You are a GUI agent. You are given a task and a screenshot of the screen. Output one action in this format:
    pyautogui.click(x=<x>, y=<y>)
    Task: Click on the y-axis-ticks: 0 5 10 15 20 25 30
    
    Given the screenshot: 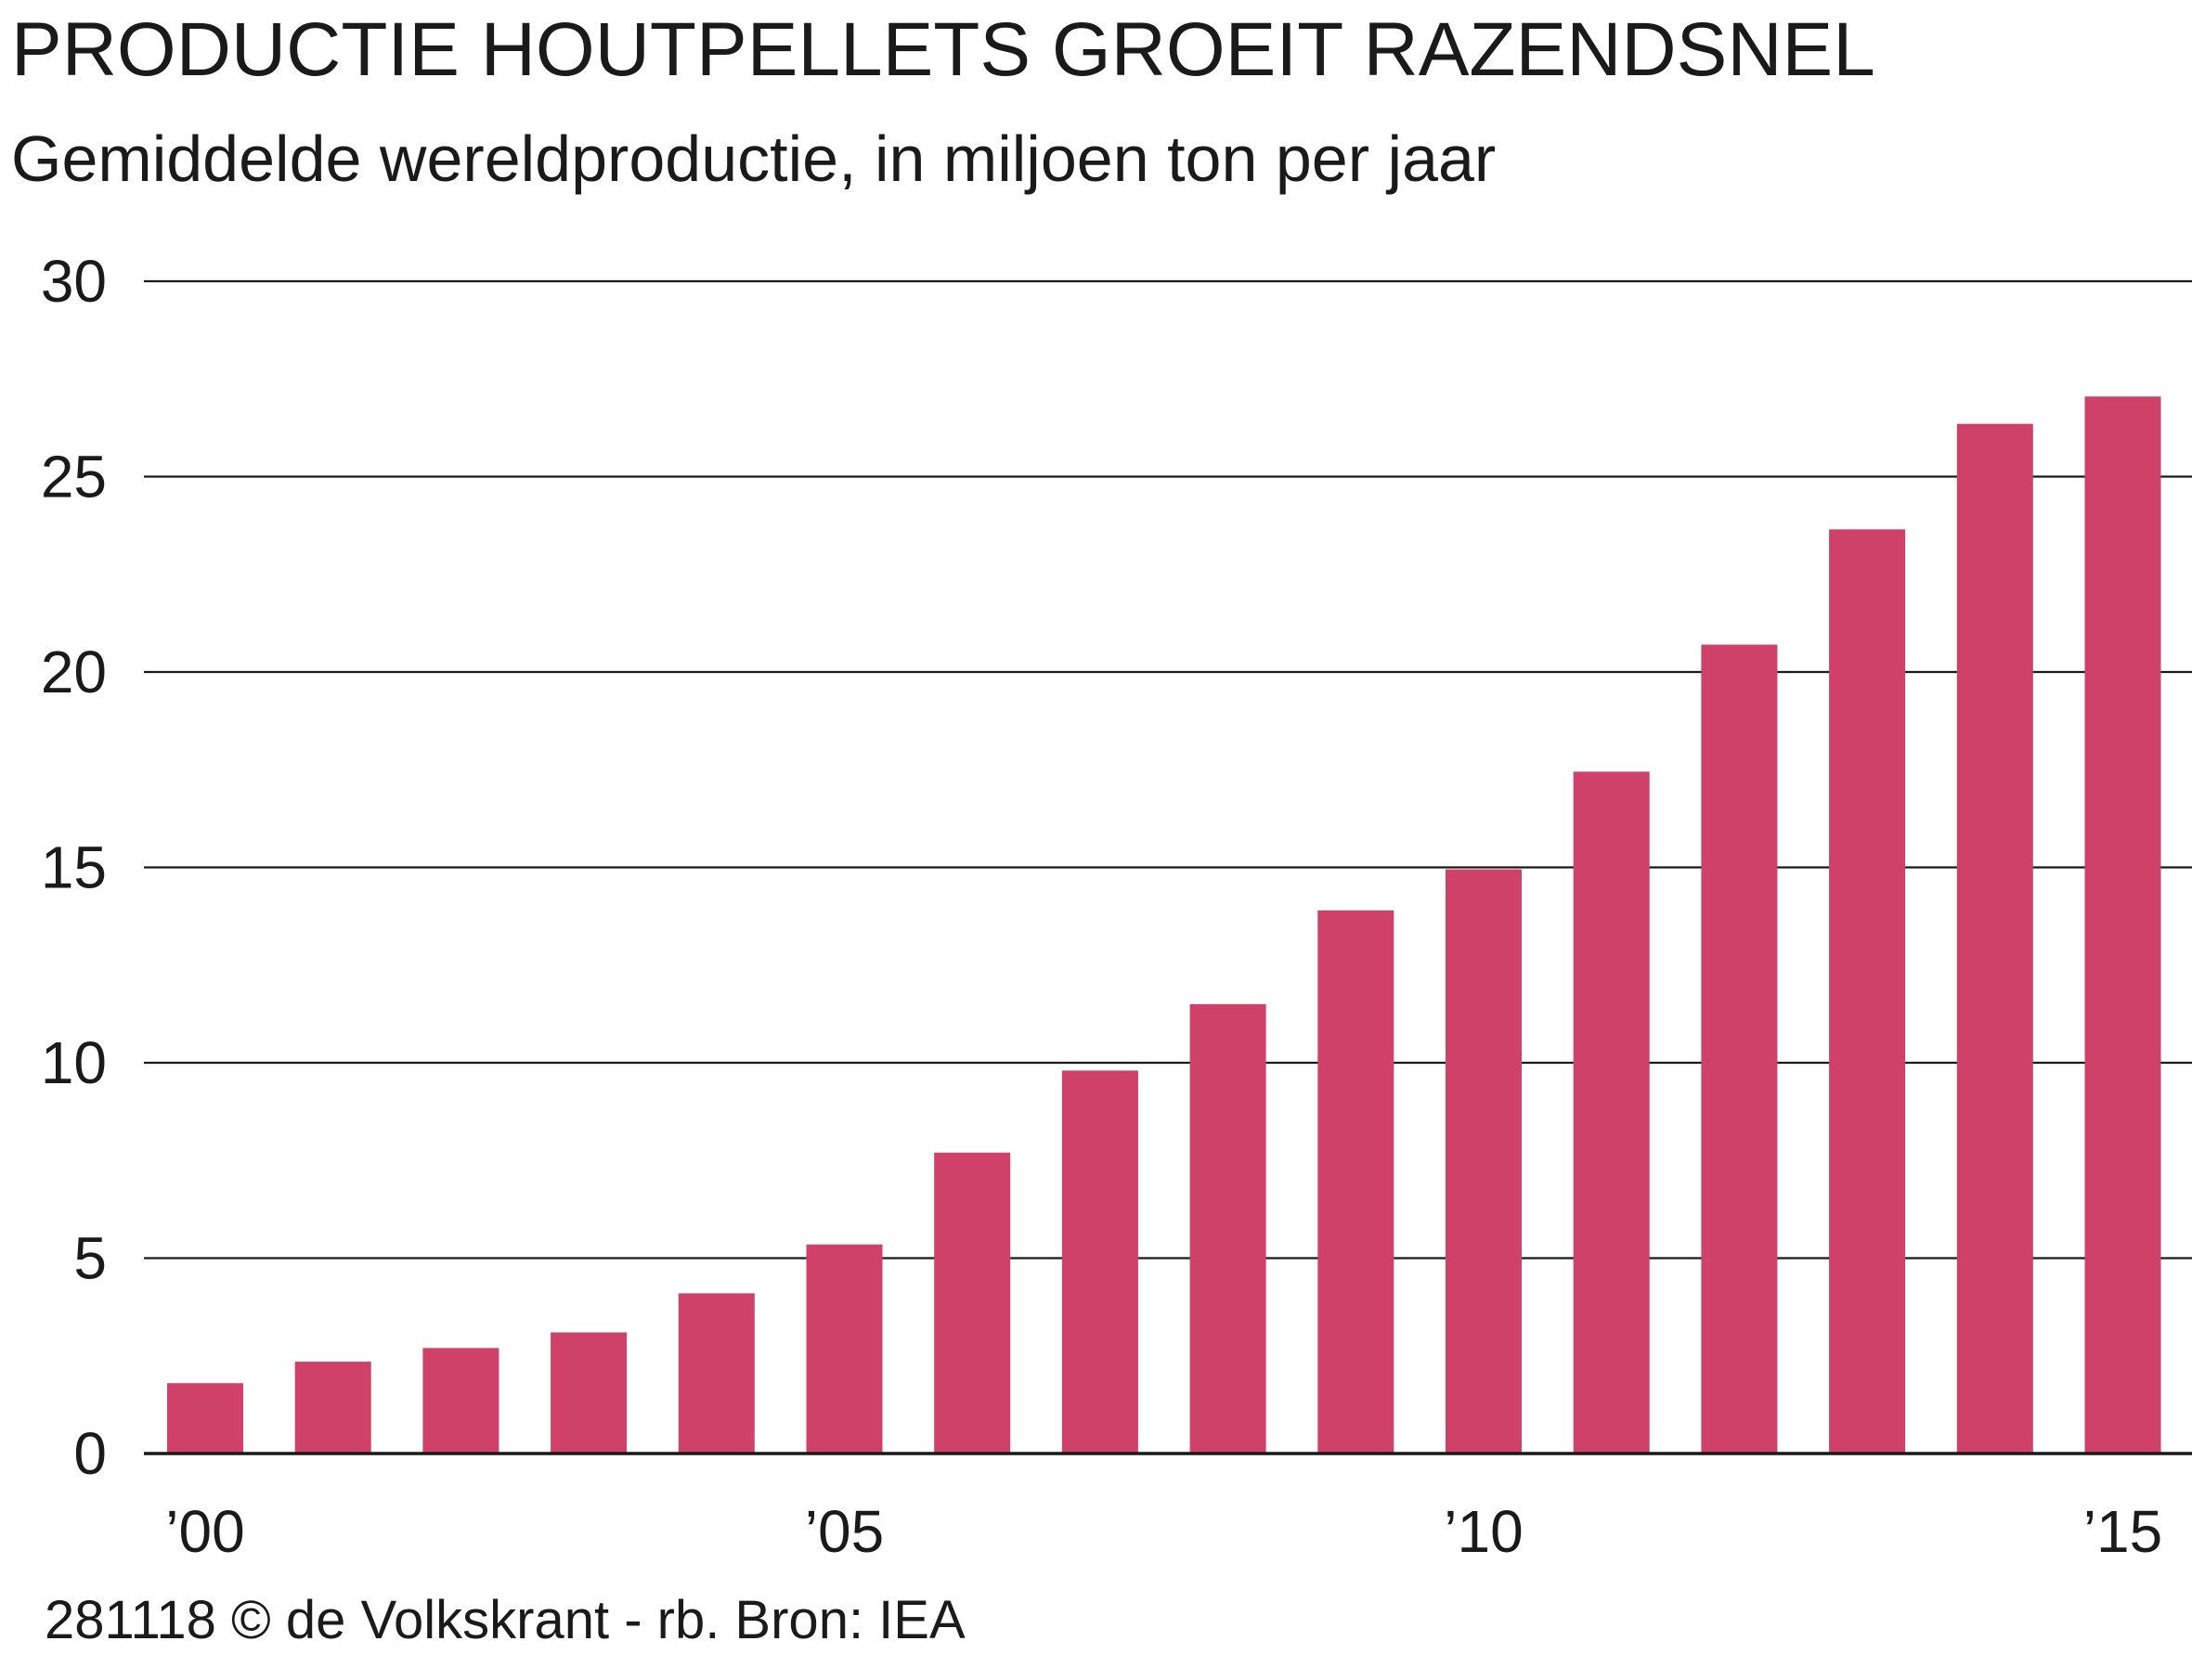 What is the action you would take?
    pyautogui.click(x=74, y=867)
    